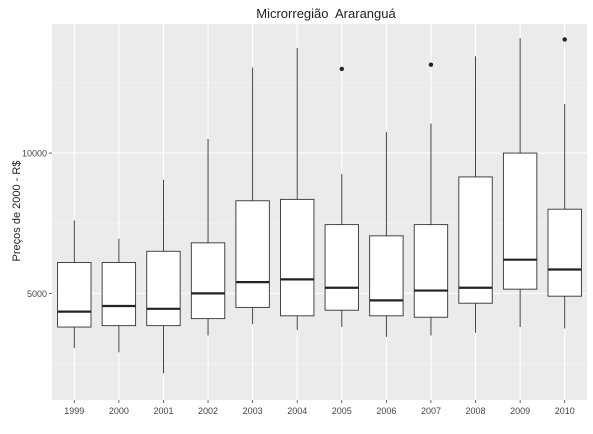  I want to click on x-tick-label: 2010, so click(565, 411).